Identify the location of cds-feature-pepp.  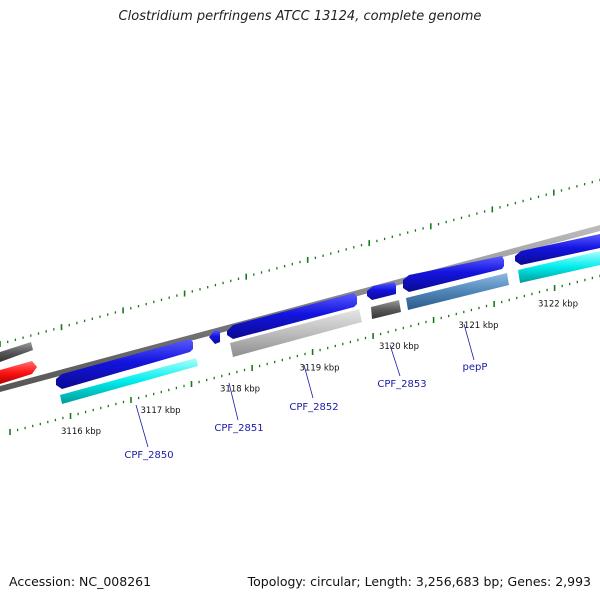
(453, 274).